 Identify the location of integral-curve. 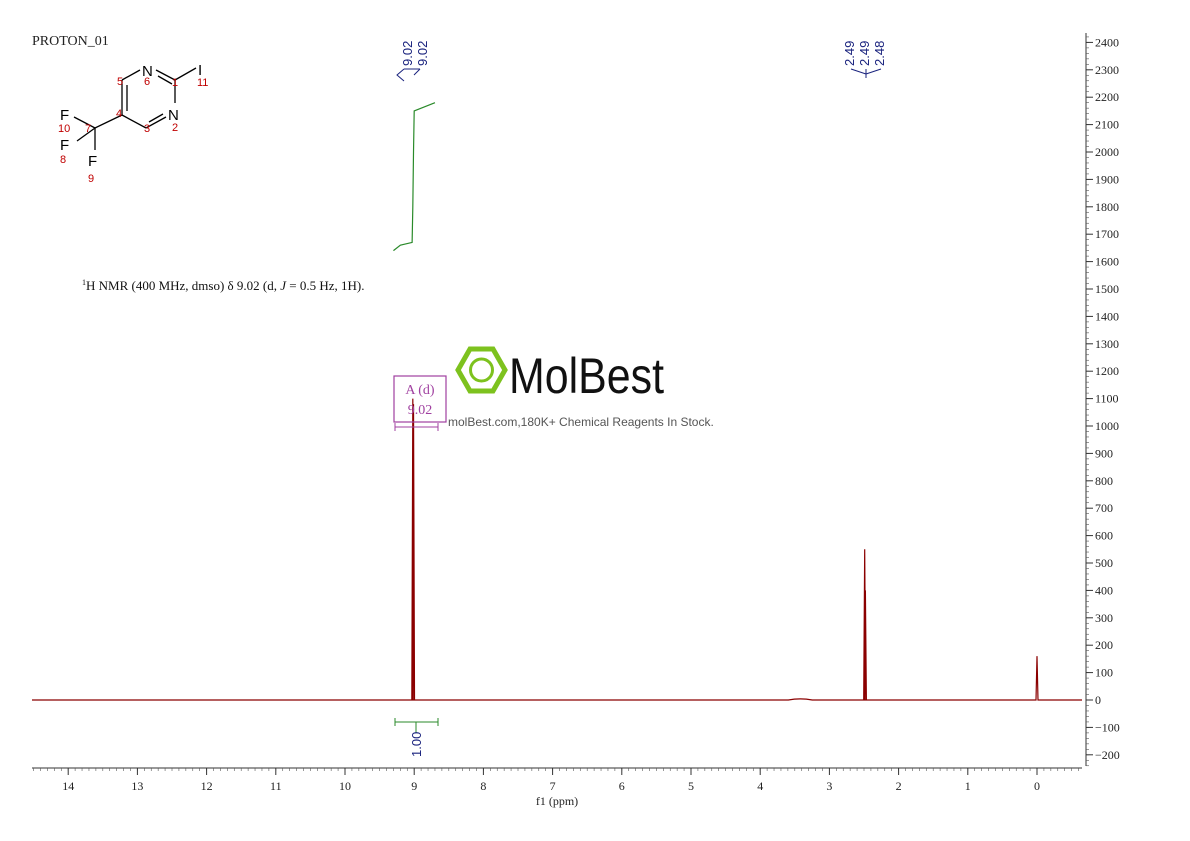
(414, 177).